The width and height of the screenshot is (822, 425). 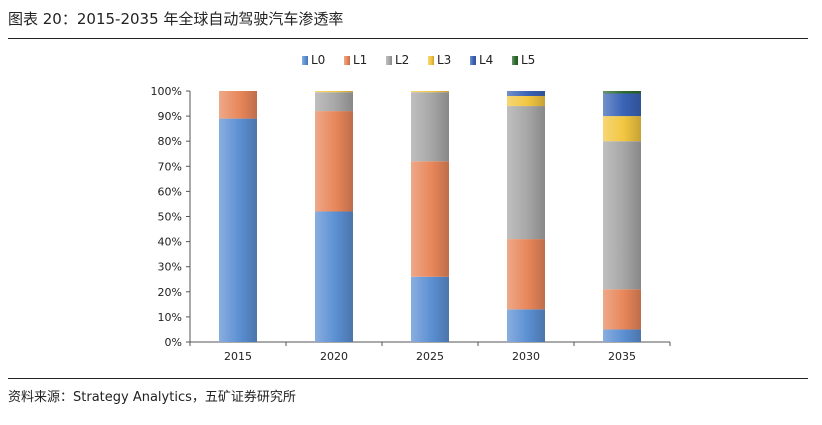 What do you see at coordinates (334, 161) in the screenshot?
I see `bar-l1-2020` at bounding box center [334, 161].